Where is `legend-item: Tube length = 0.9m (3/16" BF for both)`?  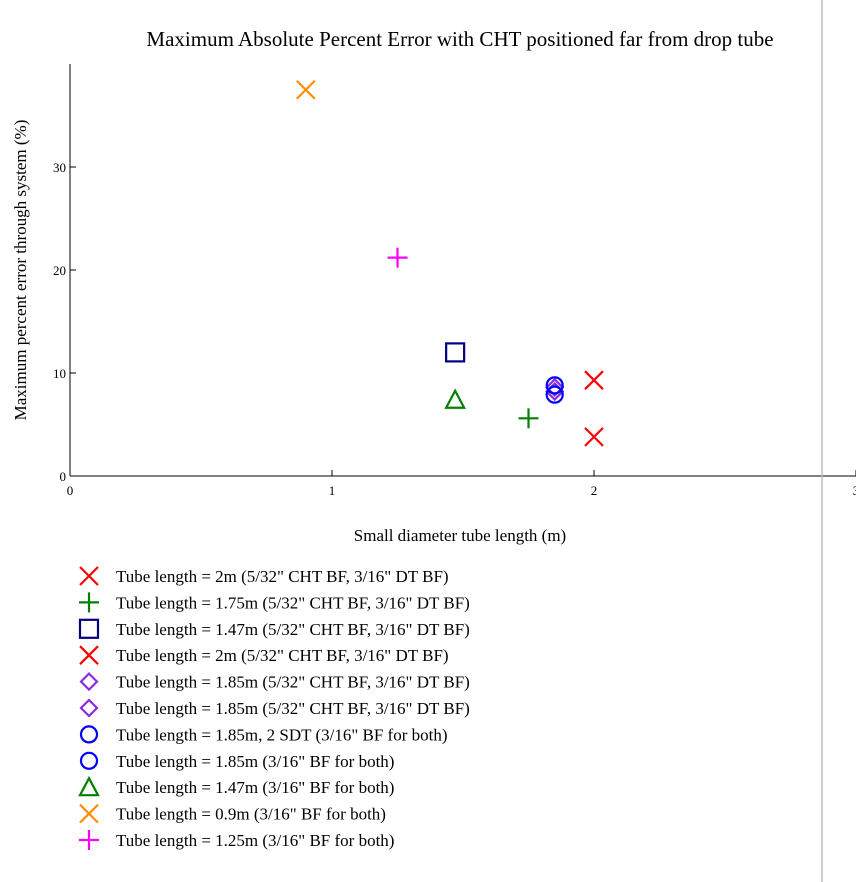 legend-item: Tube length = 0.9m (3/16" BF for both) is located at coordinates (232, 813).